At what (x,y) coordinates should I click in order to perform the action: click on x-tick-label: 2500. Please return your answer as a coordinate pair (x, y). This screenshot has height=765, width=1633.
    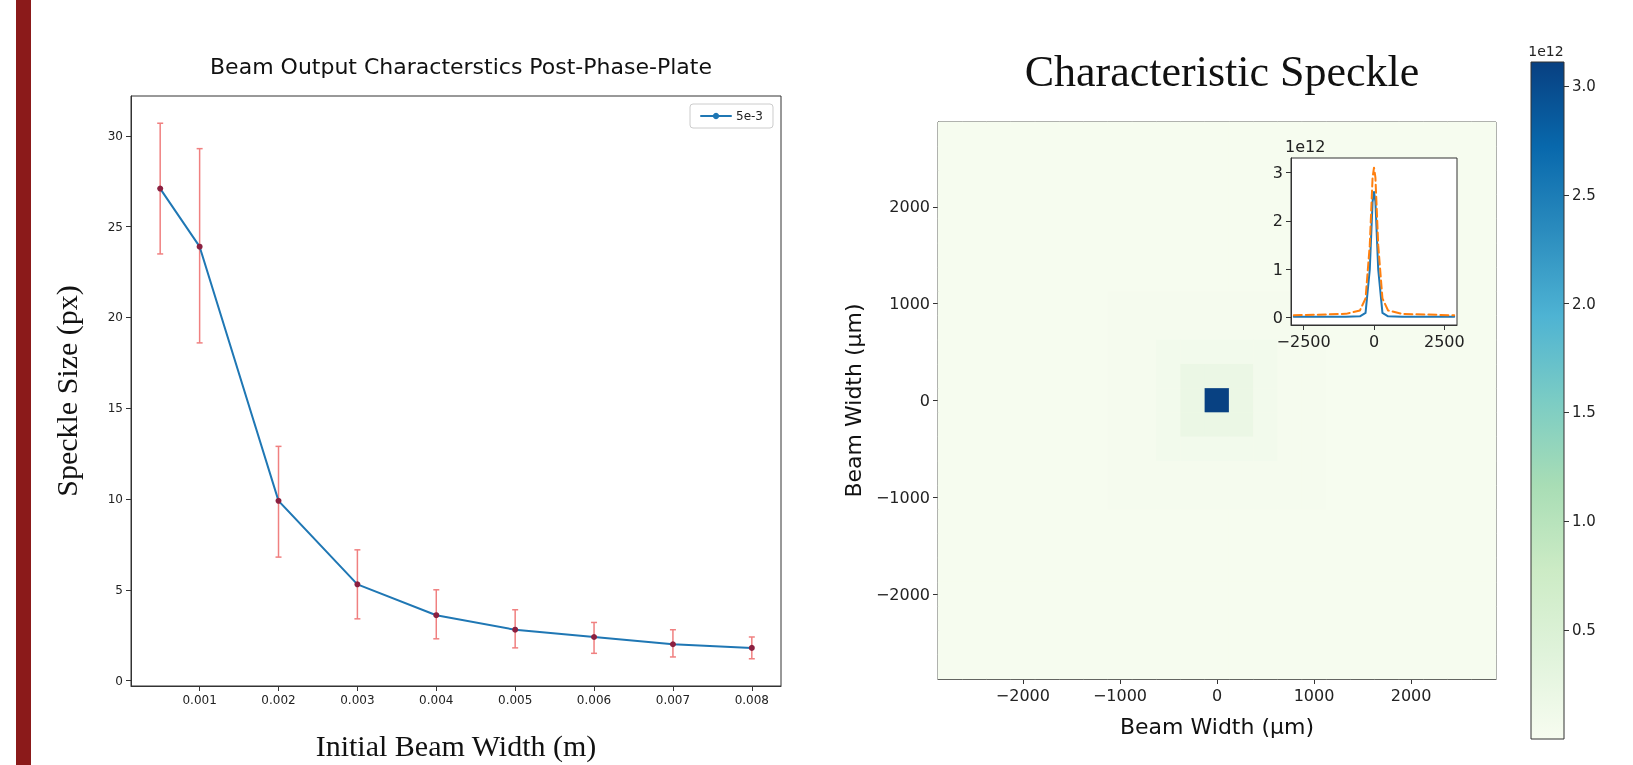
    Looking at the image, I should click on (1444, 341).